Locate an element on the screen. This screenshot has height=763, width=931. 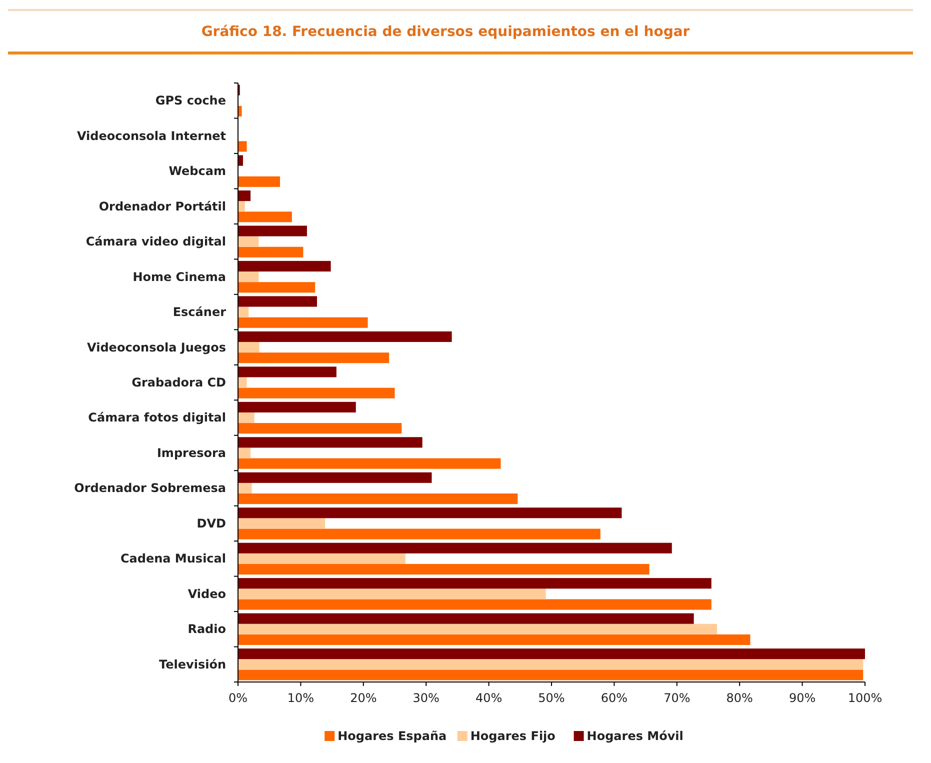
x-tick-label: 30% is located at coordinates (426, 698).